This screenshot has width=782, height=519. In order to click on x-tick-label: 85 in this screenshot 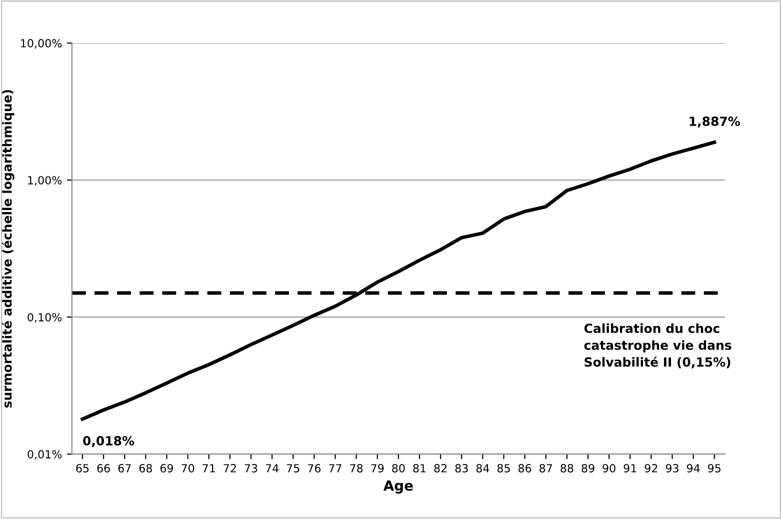, I will do `click(503, 468)`.